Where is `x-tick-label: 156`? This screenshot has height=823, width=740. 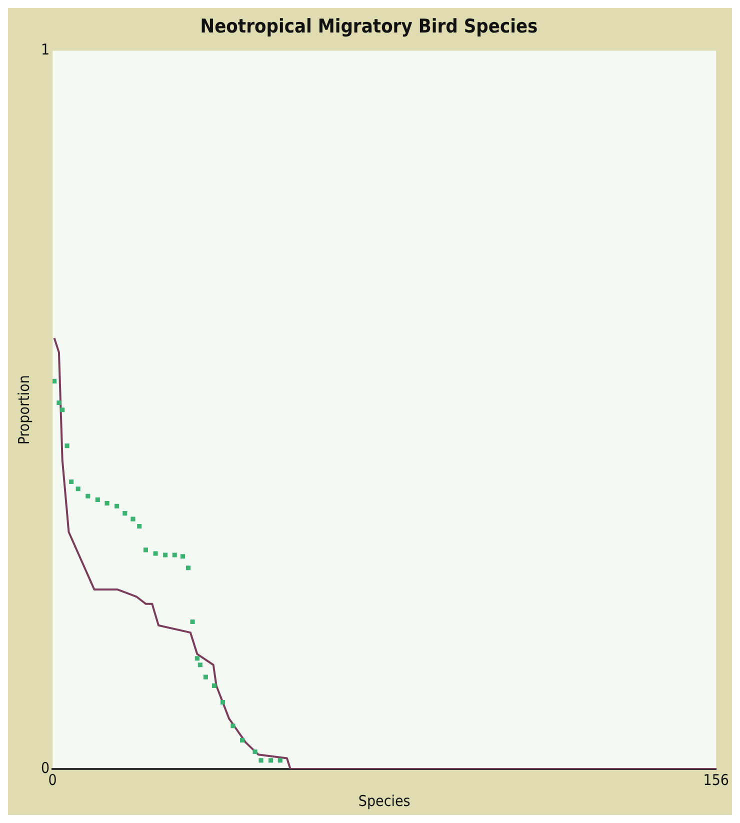
x-tick-label: 156 is located at coordinates (716, 779).